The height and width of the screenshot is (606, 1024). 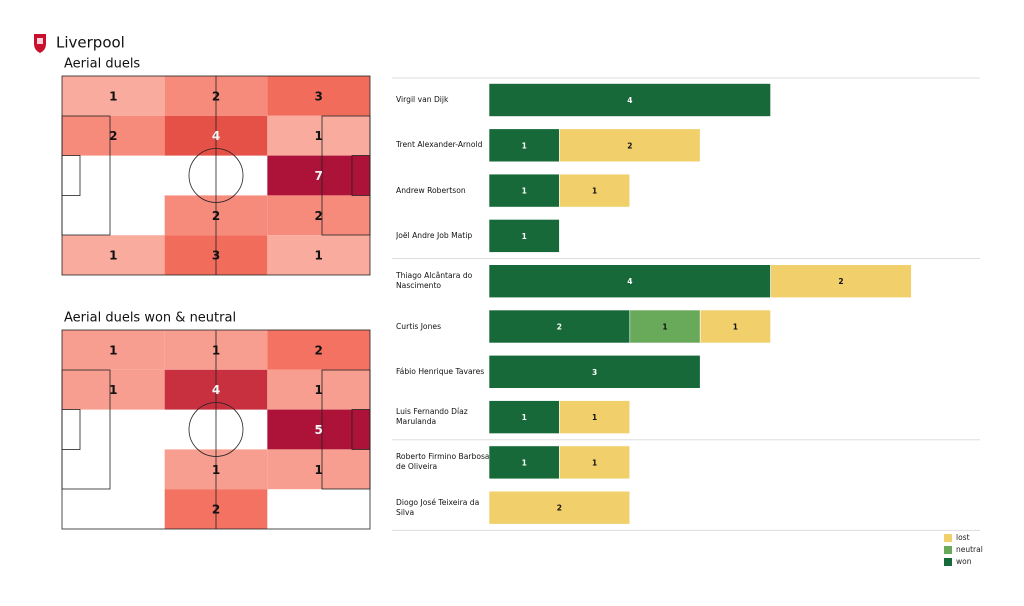 What do you see at coordinates (102, 64) in the screenshot?
I see `chart-title: Aerial duels` at bounding box center [102, 64].